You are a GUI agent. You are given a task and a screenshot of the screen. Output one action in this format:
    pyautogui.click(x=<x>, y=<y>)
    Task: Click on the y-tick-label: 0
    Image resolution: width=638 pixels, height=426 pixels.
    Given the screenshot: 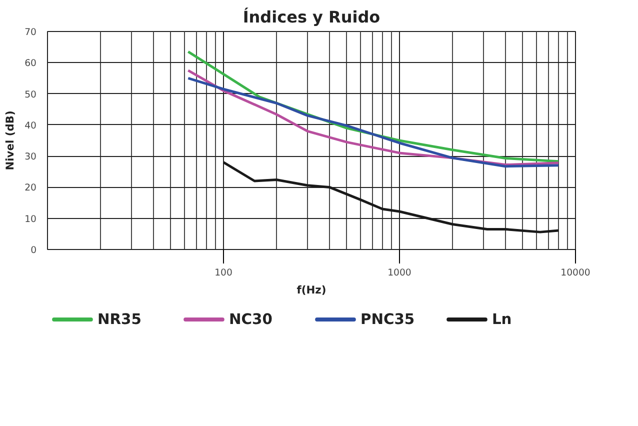 What is the action you would take?
    pyautogui.click(x=33, y=250)
    